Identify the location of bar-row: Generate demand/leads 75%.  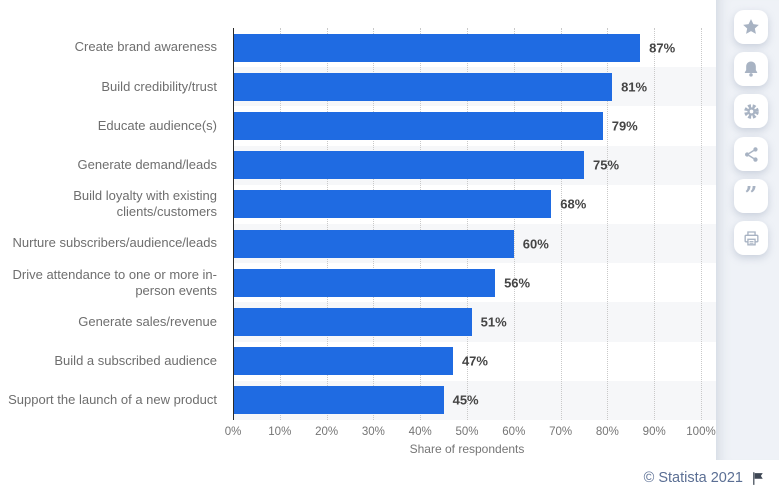
(358, 165).